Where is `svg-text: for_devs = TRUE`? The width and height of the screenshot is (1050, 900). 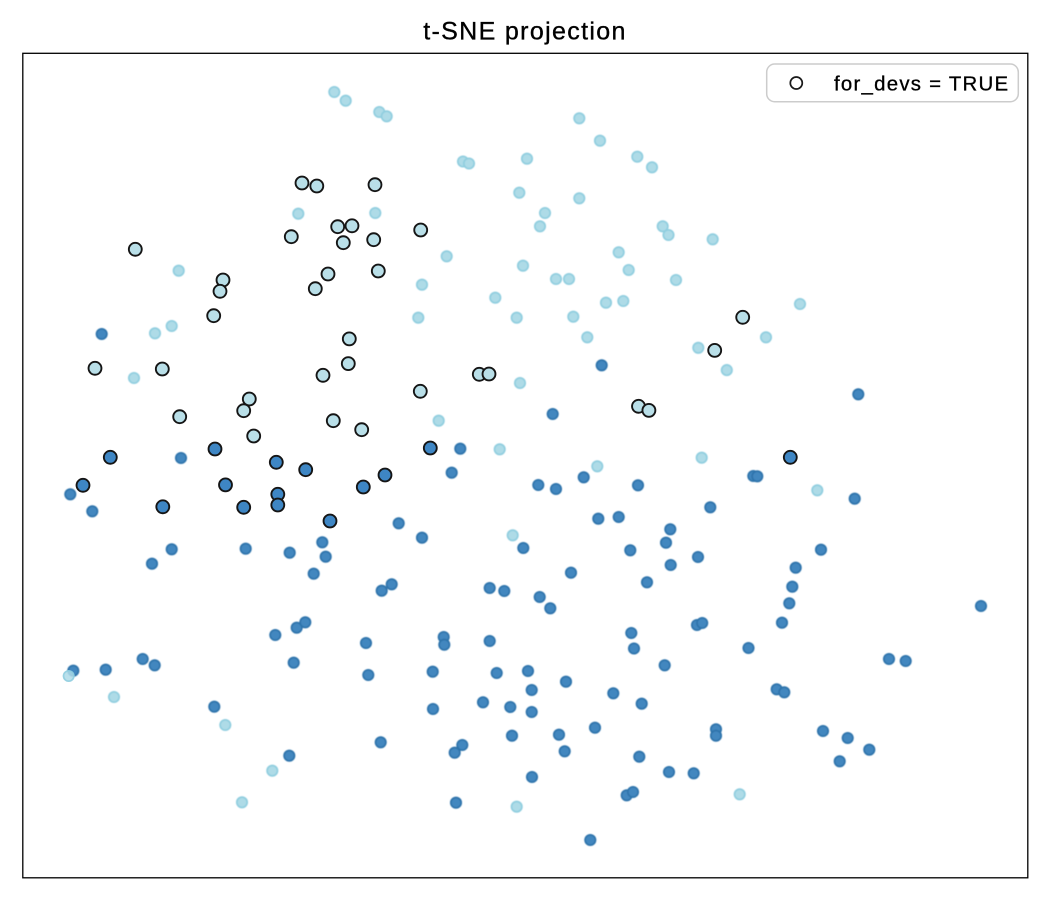
svg-text: for_devs = TRUE is located at coordinates (921, 85).